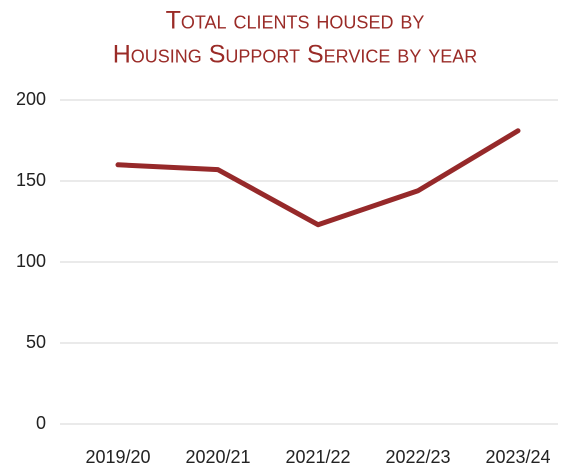  Describe the element at coordinates (295, 55) in the screenshot. I see `chart-title: Housing Support Service by year` at that location.